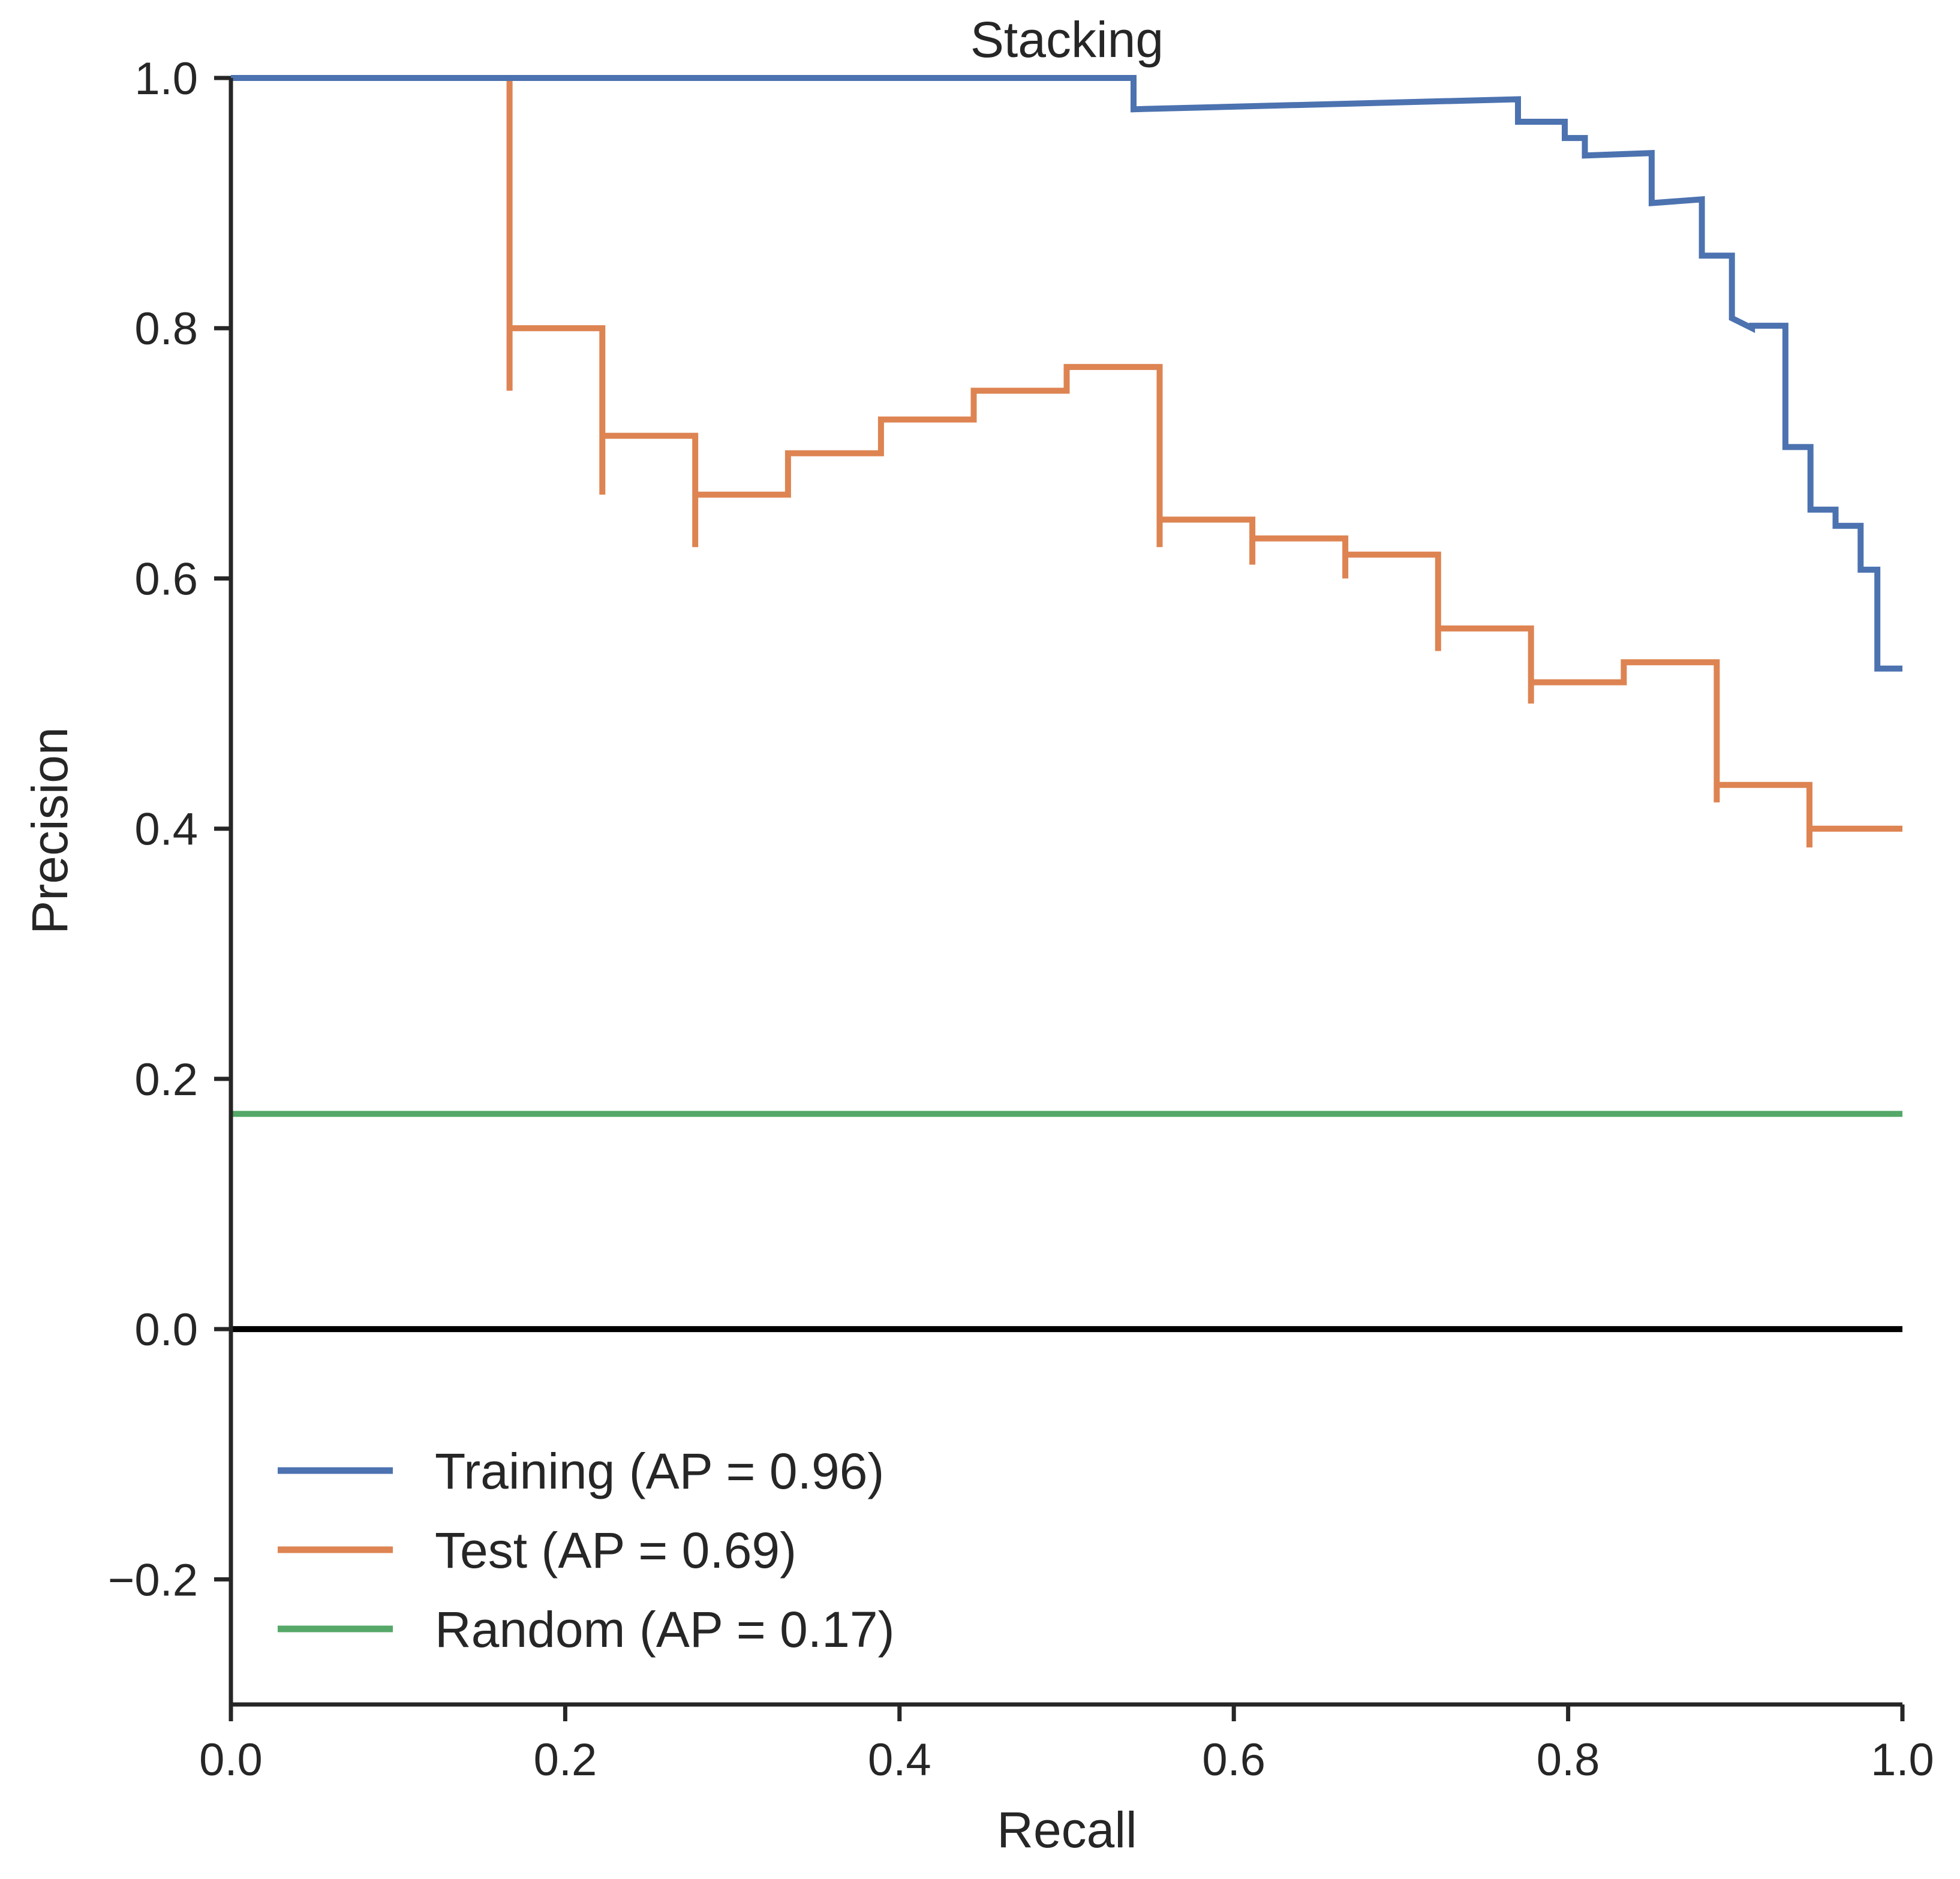 This screenshot has height=1879, width=1960. I want to click on y-tick-label: 0.4, so click(166, 829).